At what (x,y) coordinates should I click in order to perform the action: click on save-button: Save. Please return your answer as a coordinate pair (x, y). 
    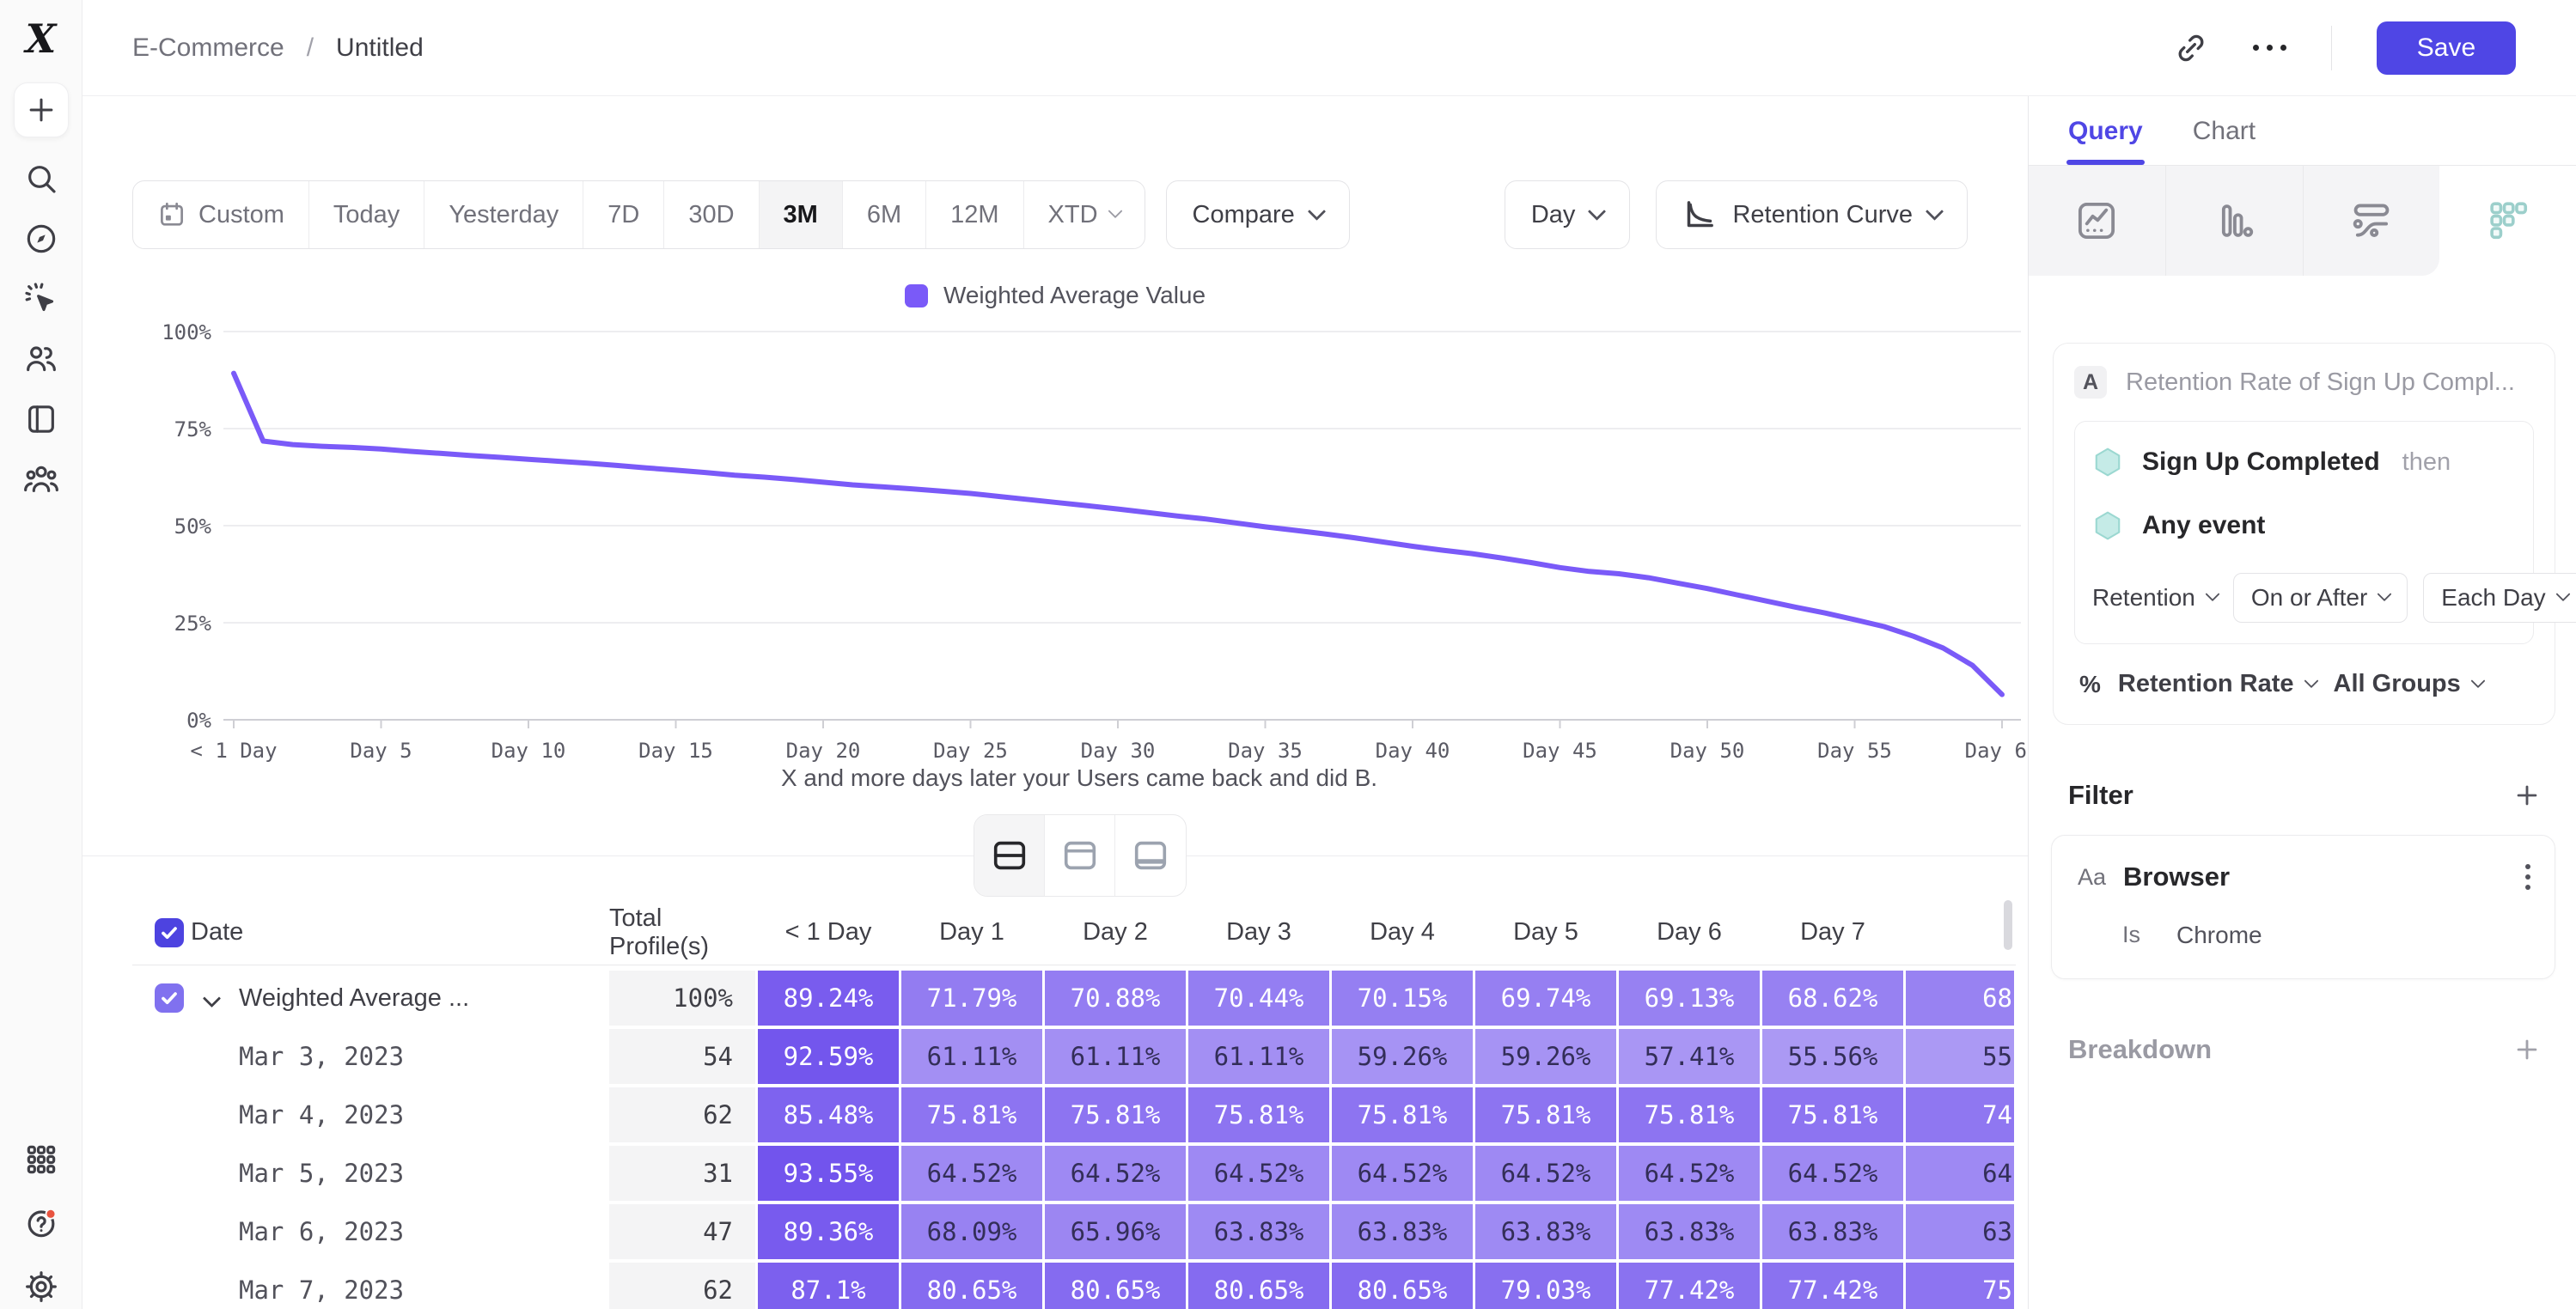
    Looking at the image, I should click on (2446, 48).